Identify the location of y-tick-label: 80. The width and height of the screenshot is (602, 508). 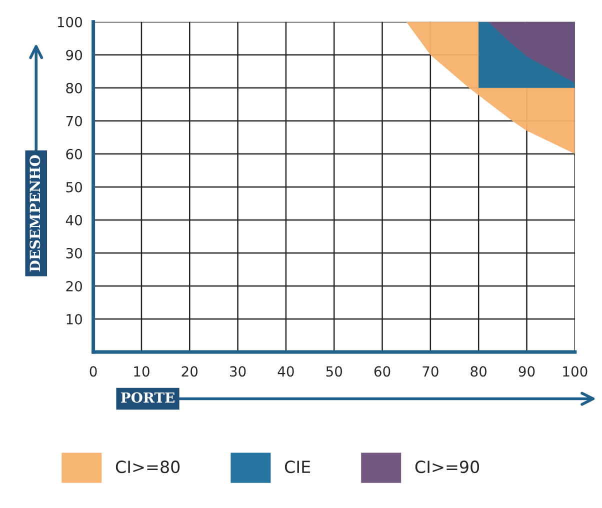
(74, 88).